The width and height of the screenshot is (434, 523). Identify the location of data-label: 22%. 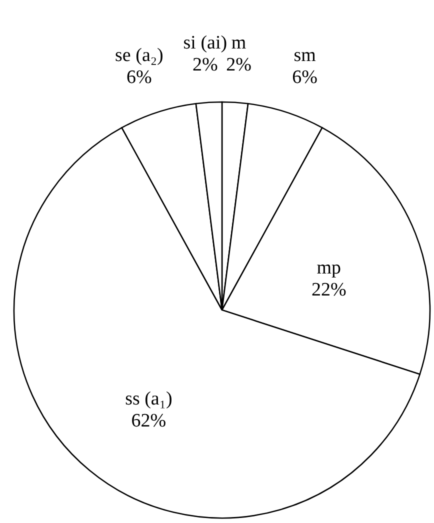
(329, 290).